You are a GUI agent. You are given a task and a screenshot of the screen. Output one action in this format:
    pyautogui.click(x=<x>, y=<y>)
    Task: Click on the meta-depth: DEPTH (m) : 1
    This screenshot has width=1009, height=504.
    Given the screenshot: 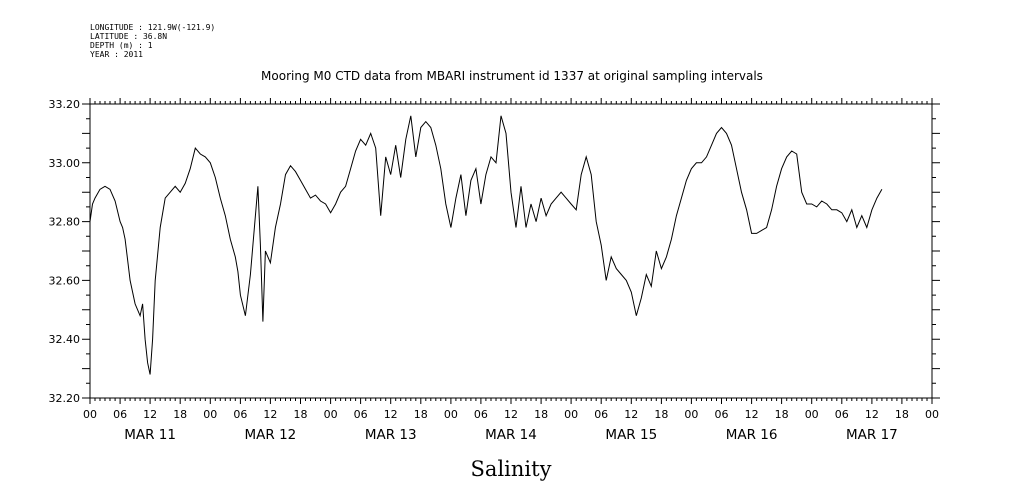 What is the action you would take?
    pyautogui.click(x=121, y=45)
    